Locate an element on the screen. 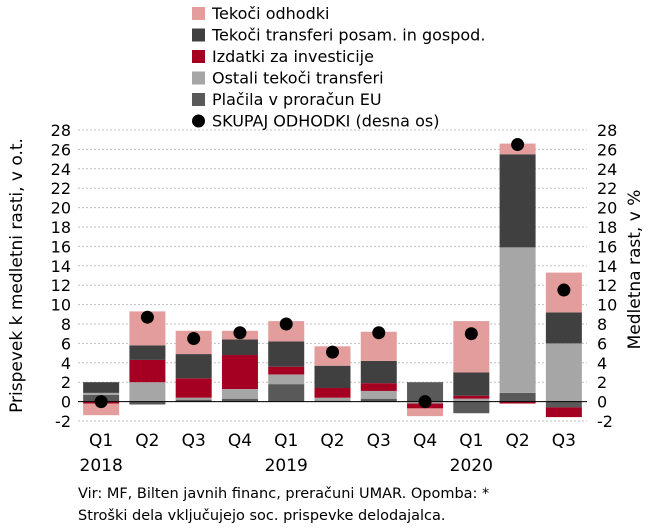 The image size is (650, 532). y-tick-right: 6 is located at coordinates (602, 343).